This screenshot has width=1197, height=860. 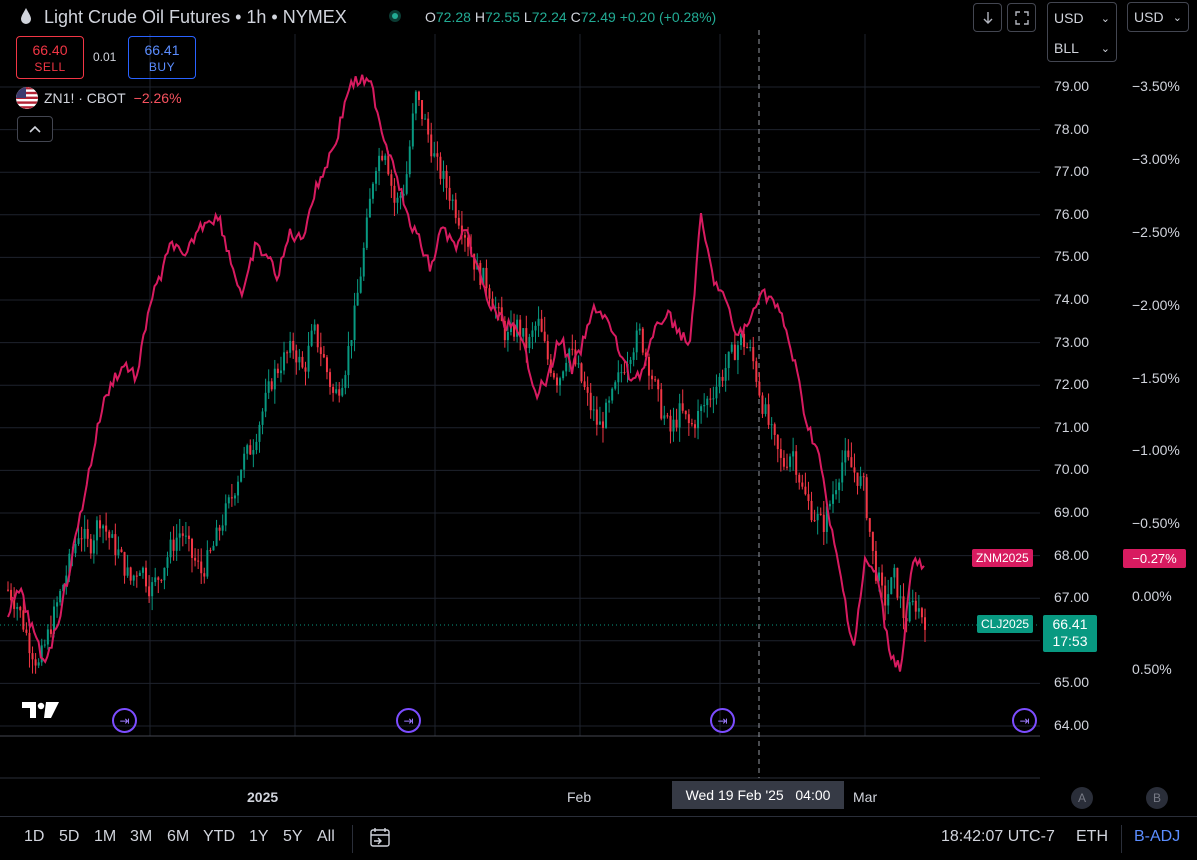 What do you see at coordinates (1070, 641) in the screenshot?
I see `clj-countdown: 17:53` at bounding box center [1070, 641].